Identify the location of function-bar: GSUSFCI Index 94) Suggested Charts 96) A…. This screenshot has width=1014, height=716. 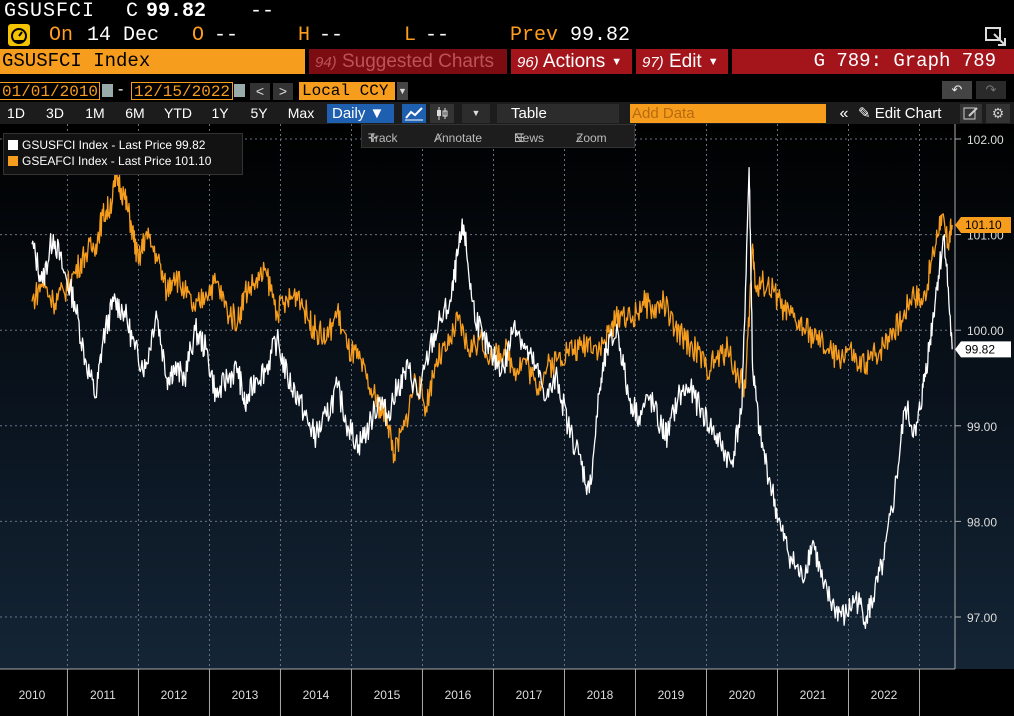
(507, 61).